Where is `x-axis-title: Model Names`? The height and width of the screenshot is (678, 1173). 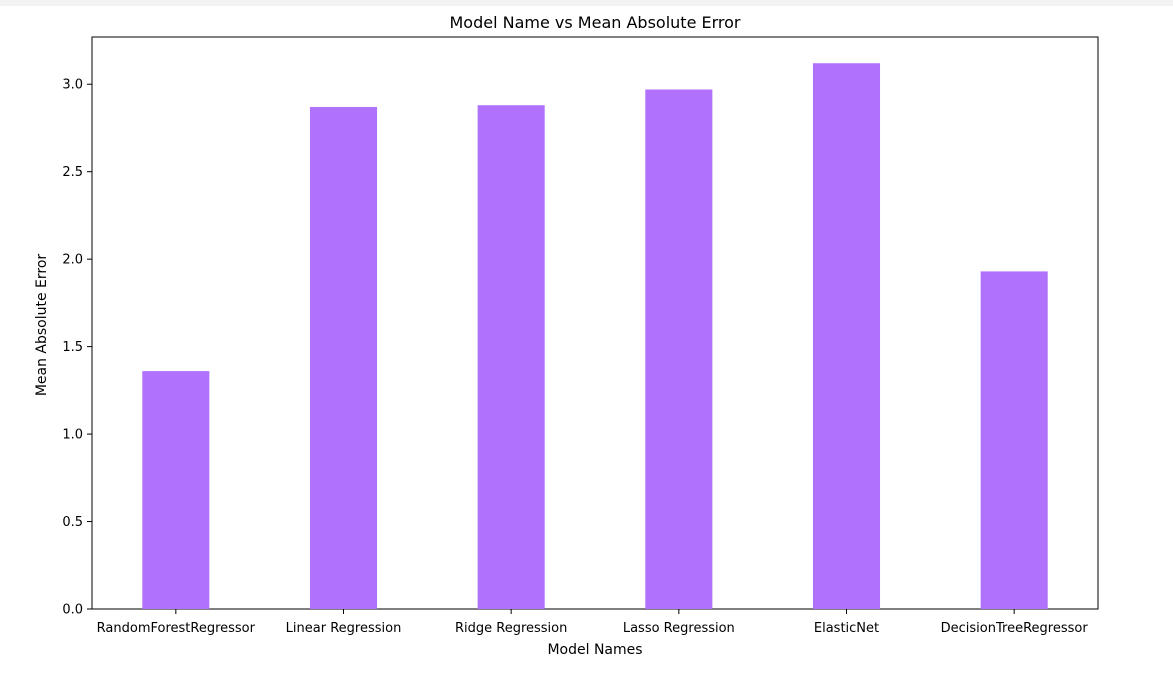 x-axis-title: Model Names is located at coordinates (594, 650).